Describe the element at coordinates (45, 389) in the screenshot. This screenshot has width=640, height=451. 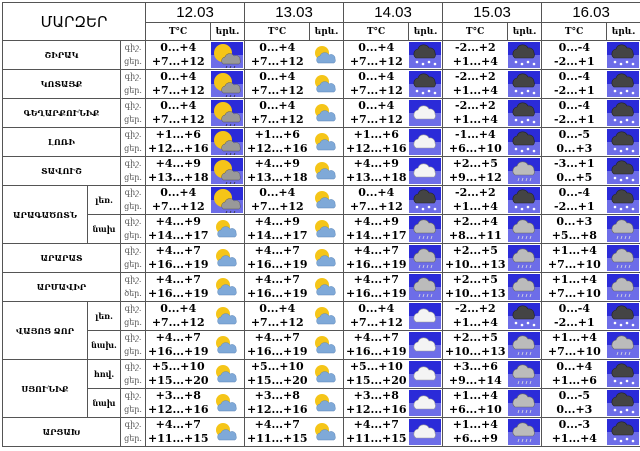
I see `region-name: ՍՅՈՒՆԻՔ` at that location.